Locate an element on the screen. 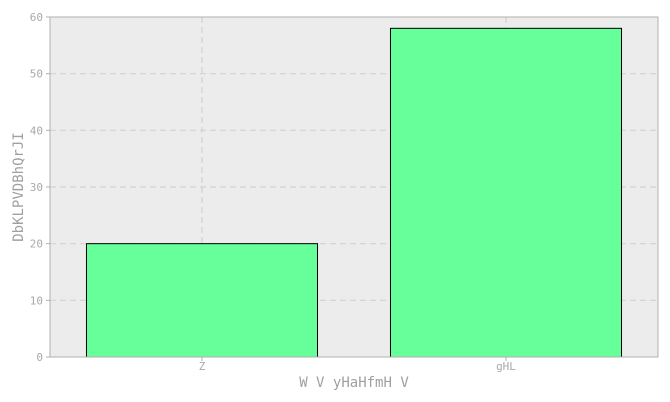 The width and height of the screenshot is (670, 402). y-tick-labels: 0 10 20 30 40 50 60 is located at coordinates (36, 187).